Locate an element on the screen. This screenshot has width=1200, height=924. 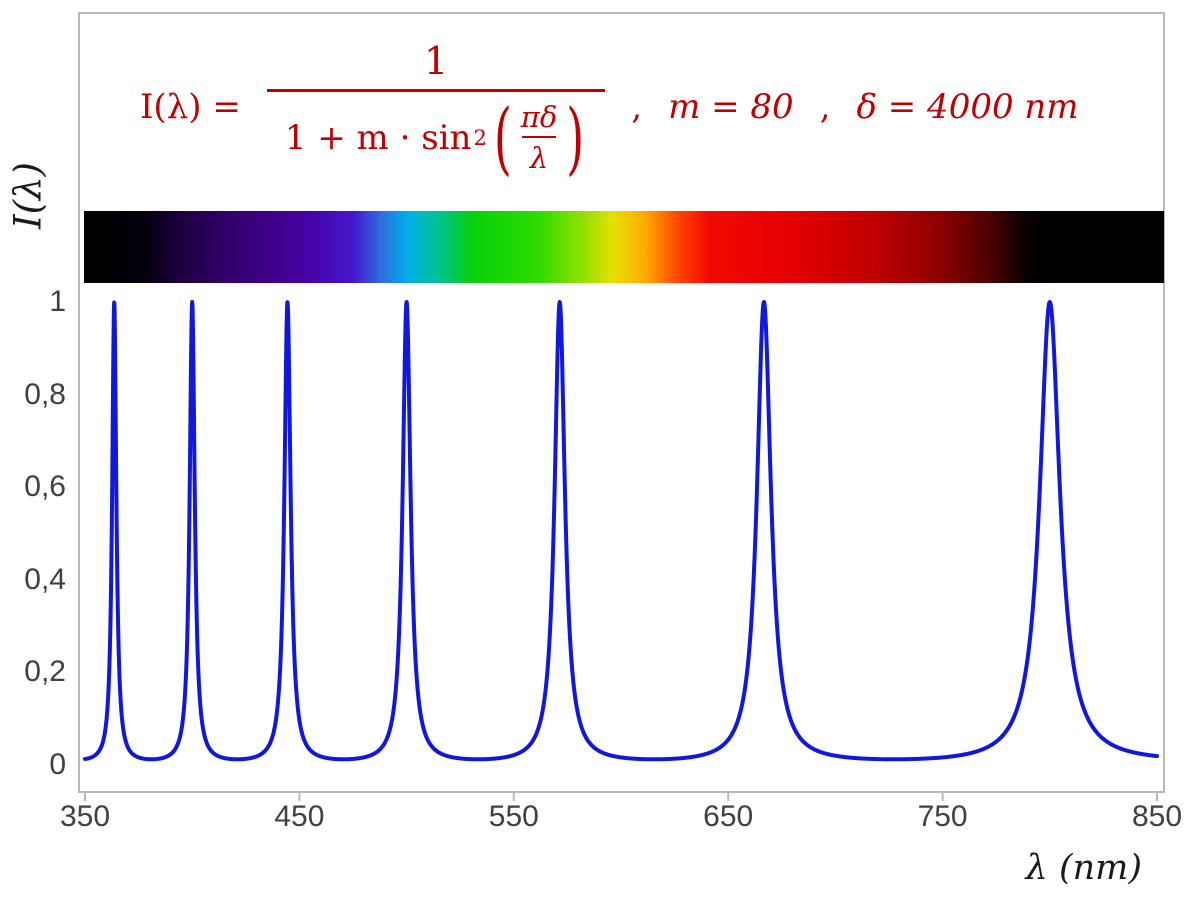
inner-numerator: πδ is located at coordinates (539, 117).